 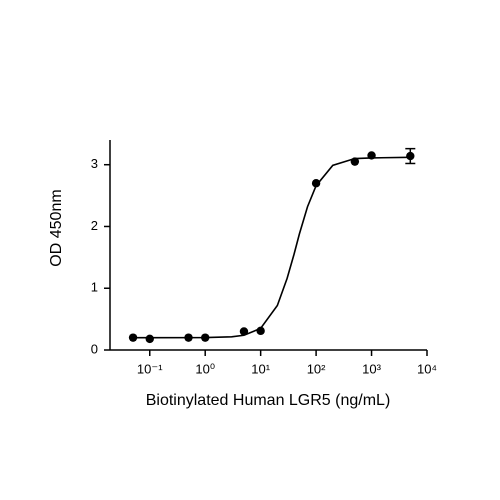 What do you see at coordinates (94, 225) in the screenshot?
I see `y-tick-label: 2` at bounding box center [94, 225].